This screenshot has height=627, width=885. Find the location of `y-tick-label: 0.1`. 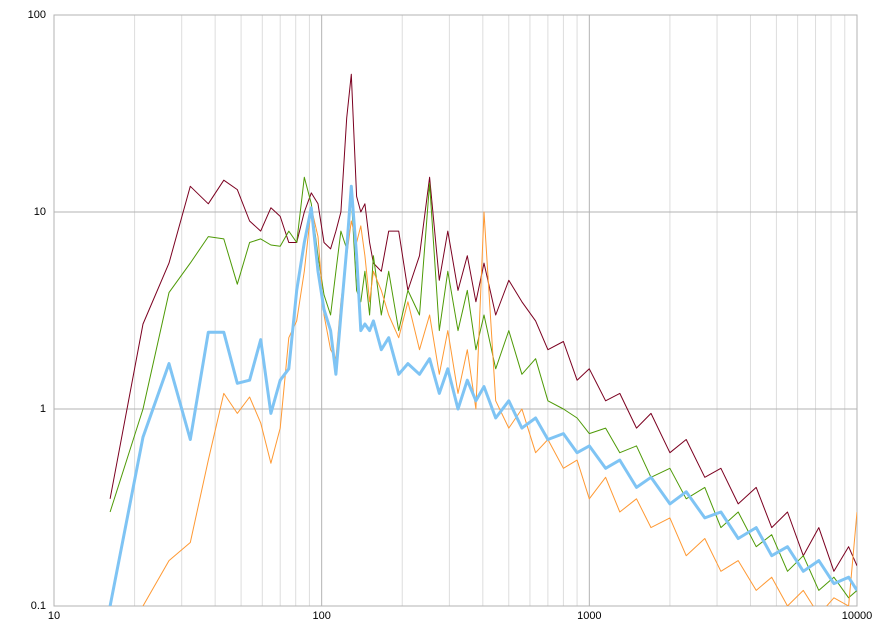

y-tick-label: 0.1 is located at coordinates (38, 606).